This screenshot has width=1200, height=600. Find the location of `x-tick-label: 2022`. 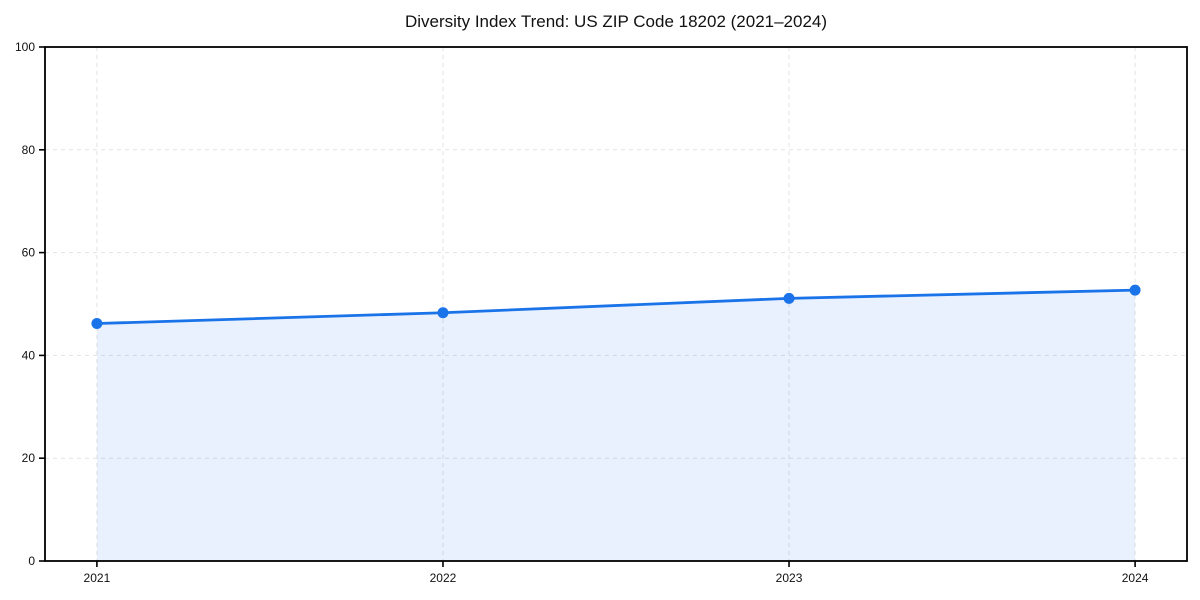

x-tick-label: 2022 is located at coordinates (443, 578).